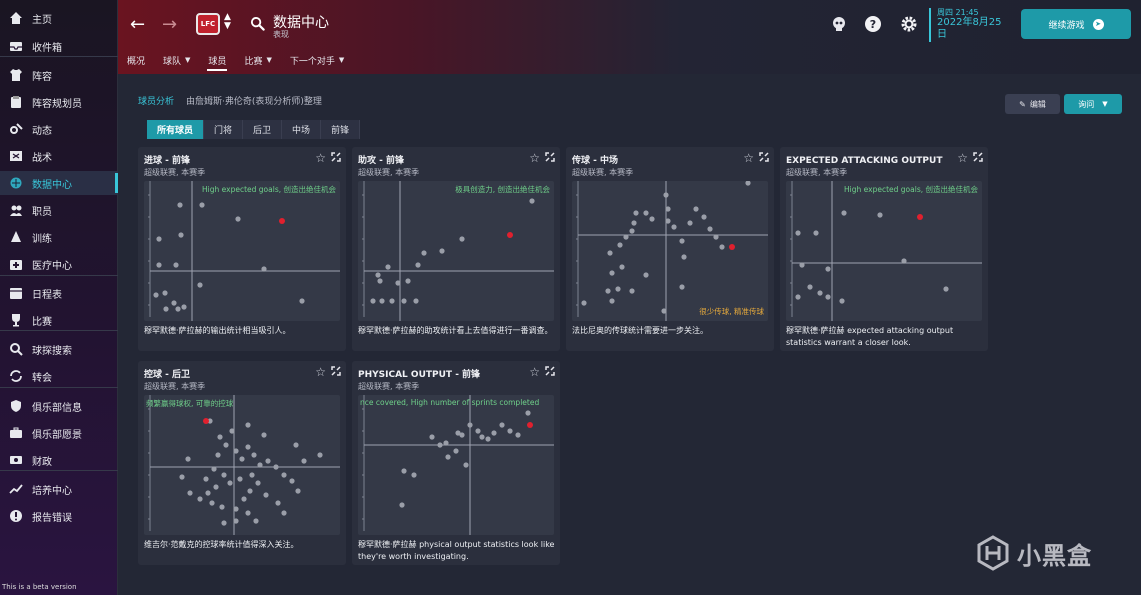 The image size is (1141, 595). Describe the element at coordinates (16, 376) in the screenshot. I see `transfer-icon` at that location.